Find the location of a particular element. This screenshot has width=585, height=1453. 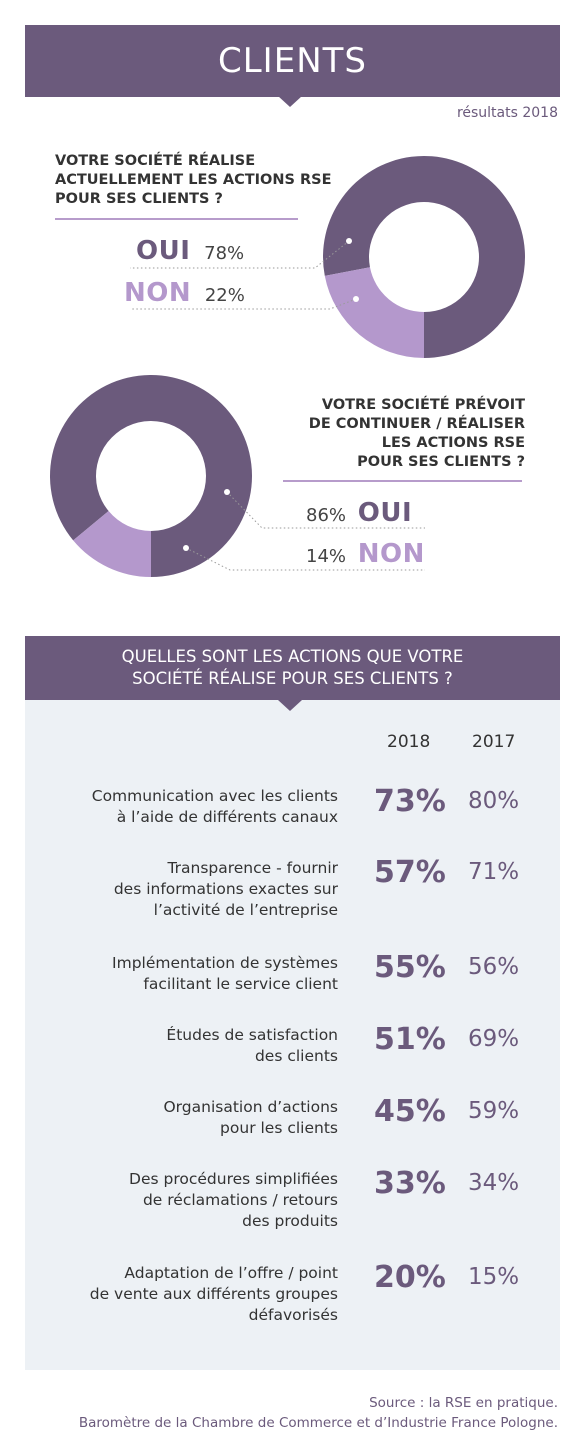

row-1-value-2018: 73% is located at coordinates (410, 801).